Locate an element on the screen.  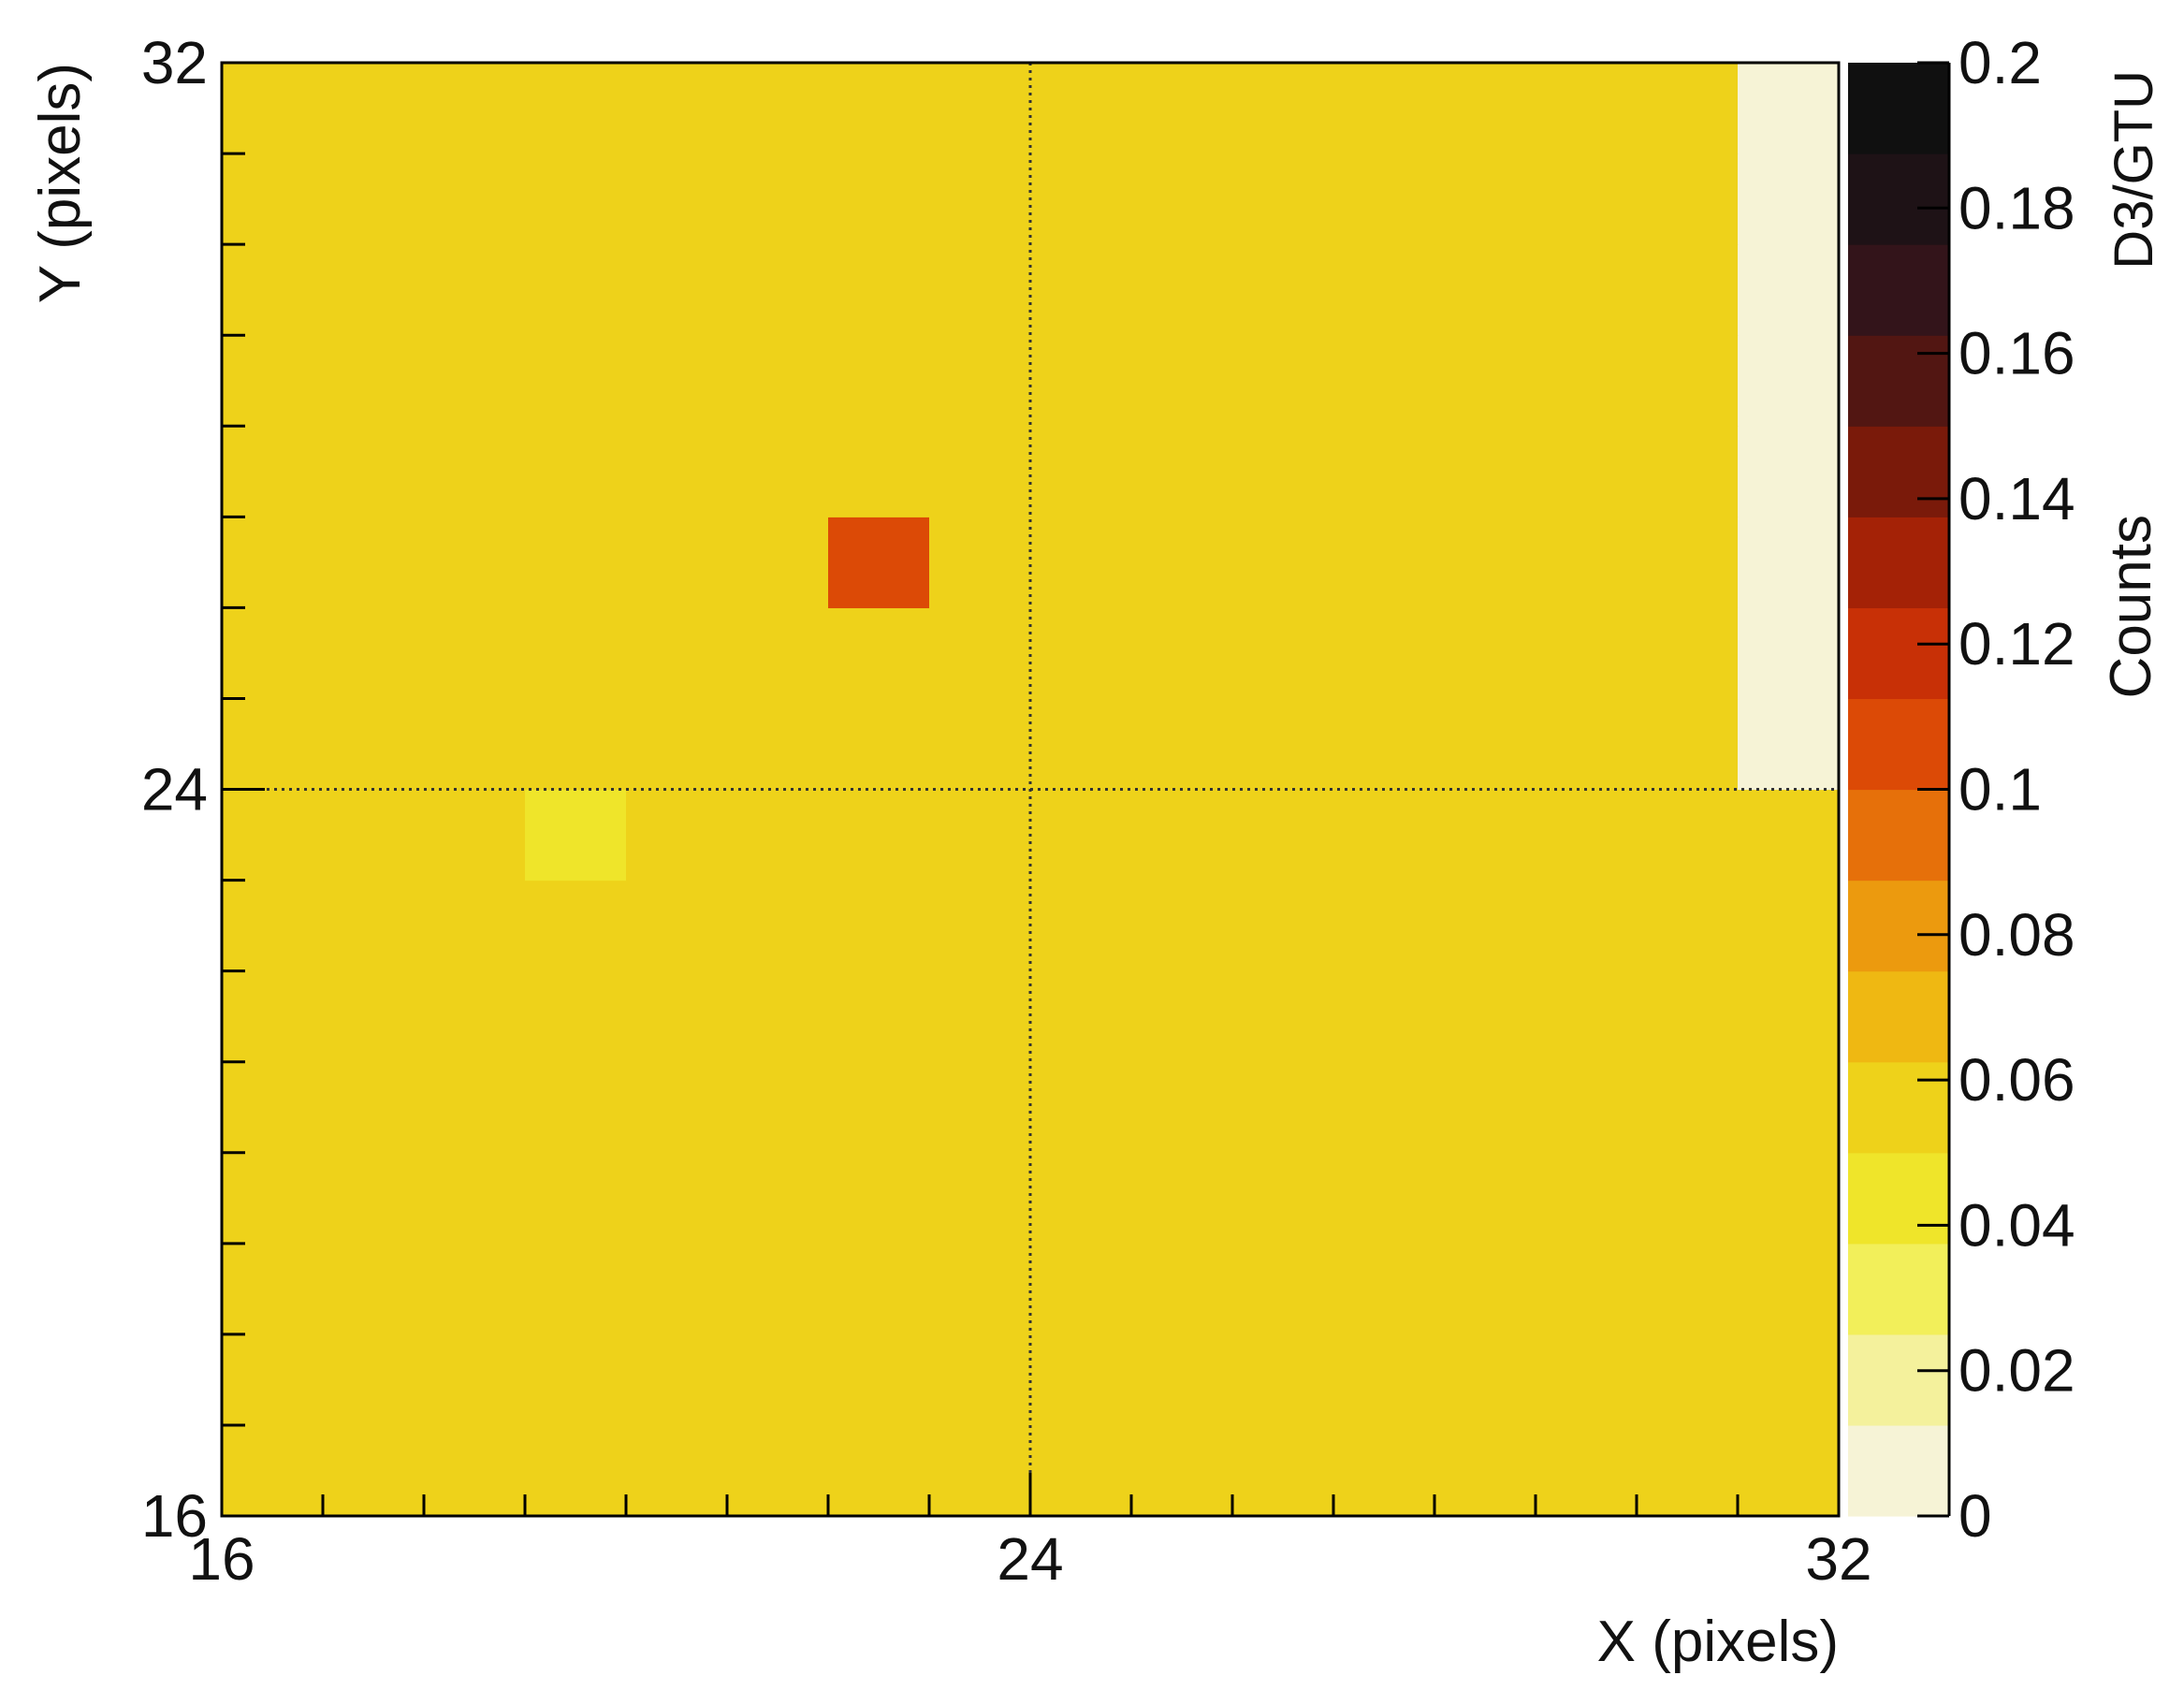
color-bar-tick-label: 0 is located at coordinates (1975, 1516).